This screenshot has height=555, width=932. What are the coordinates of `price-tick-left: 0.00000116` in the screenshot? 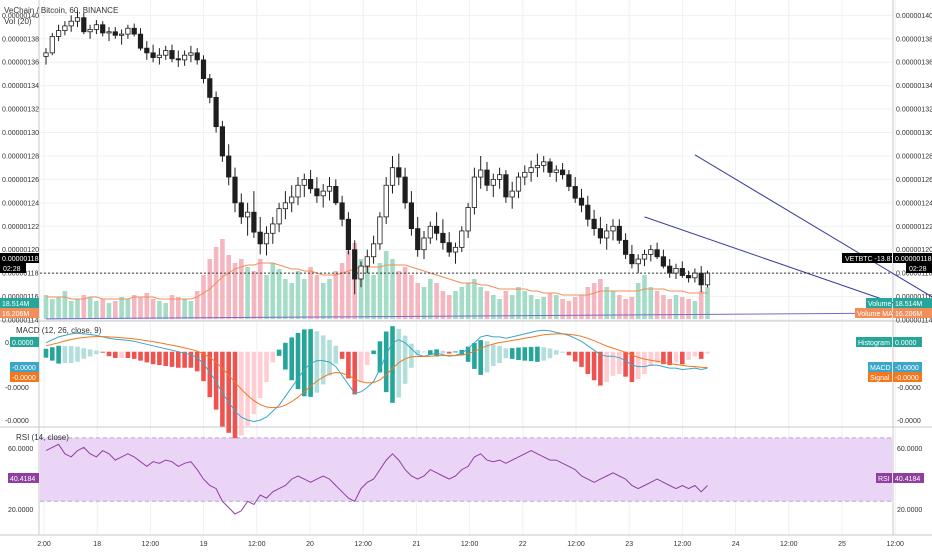 It's located at (20, 297).